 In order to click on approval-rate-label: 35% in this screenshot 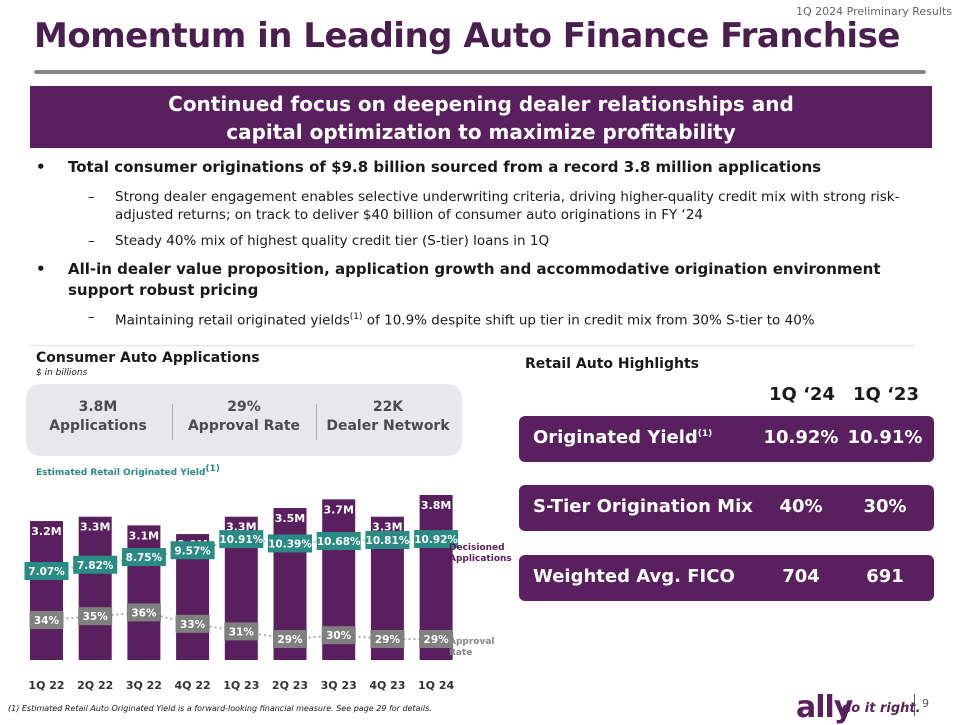, I will do `click(96, 617)`.